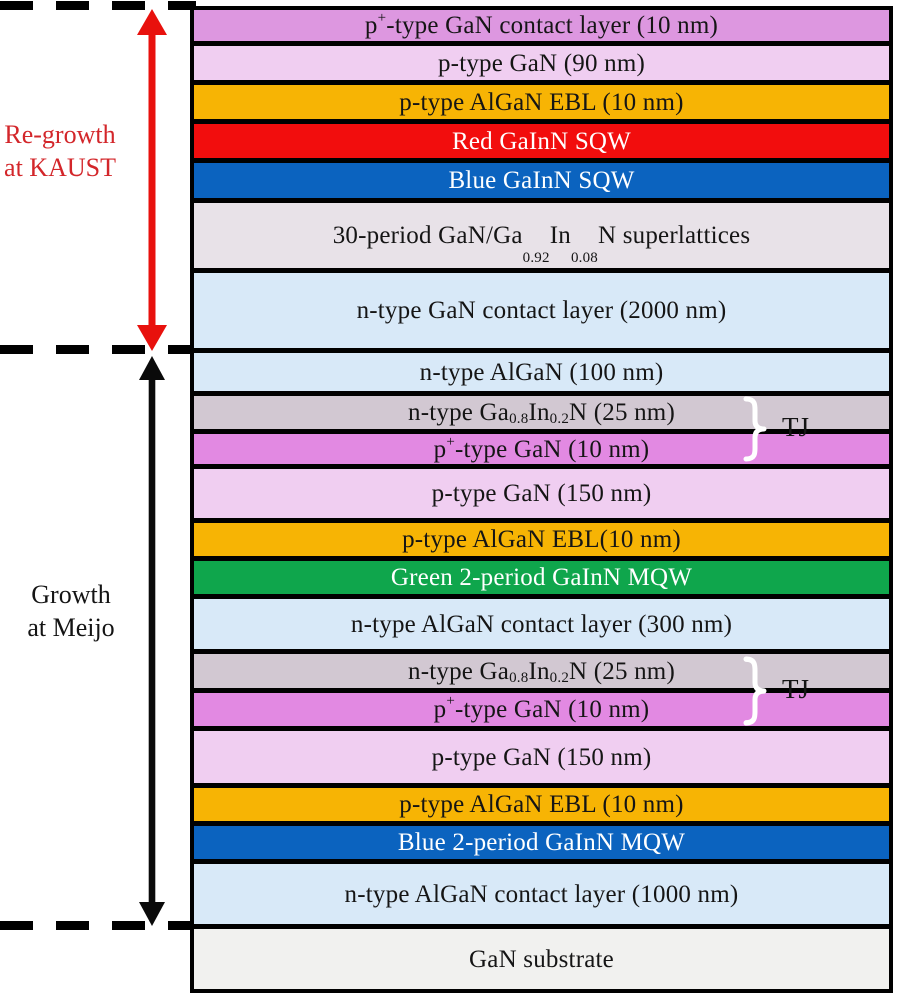 Image resolution: width=899 pixels, height=997 pixels. Describe the element at coordinates (541, 757) in the screenshot. I see `layer-p-gan-150nm-lower: p-type GaN (150 nm)` at that location.